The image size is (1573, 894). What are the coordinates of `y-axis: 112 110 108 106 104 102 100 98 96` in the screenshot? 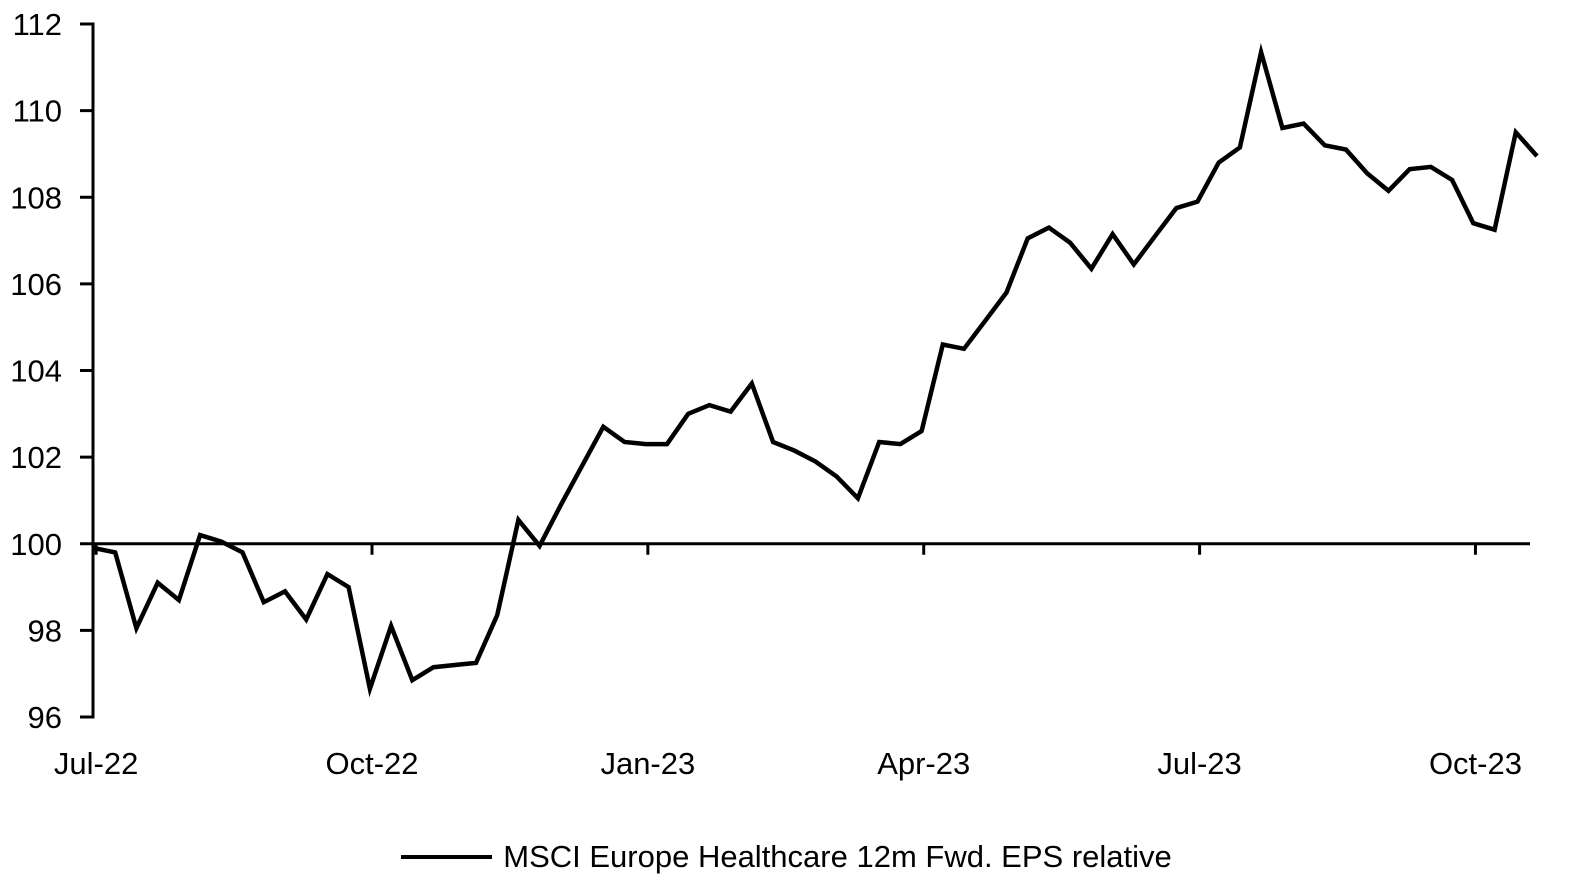 It's located at (52, 371).